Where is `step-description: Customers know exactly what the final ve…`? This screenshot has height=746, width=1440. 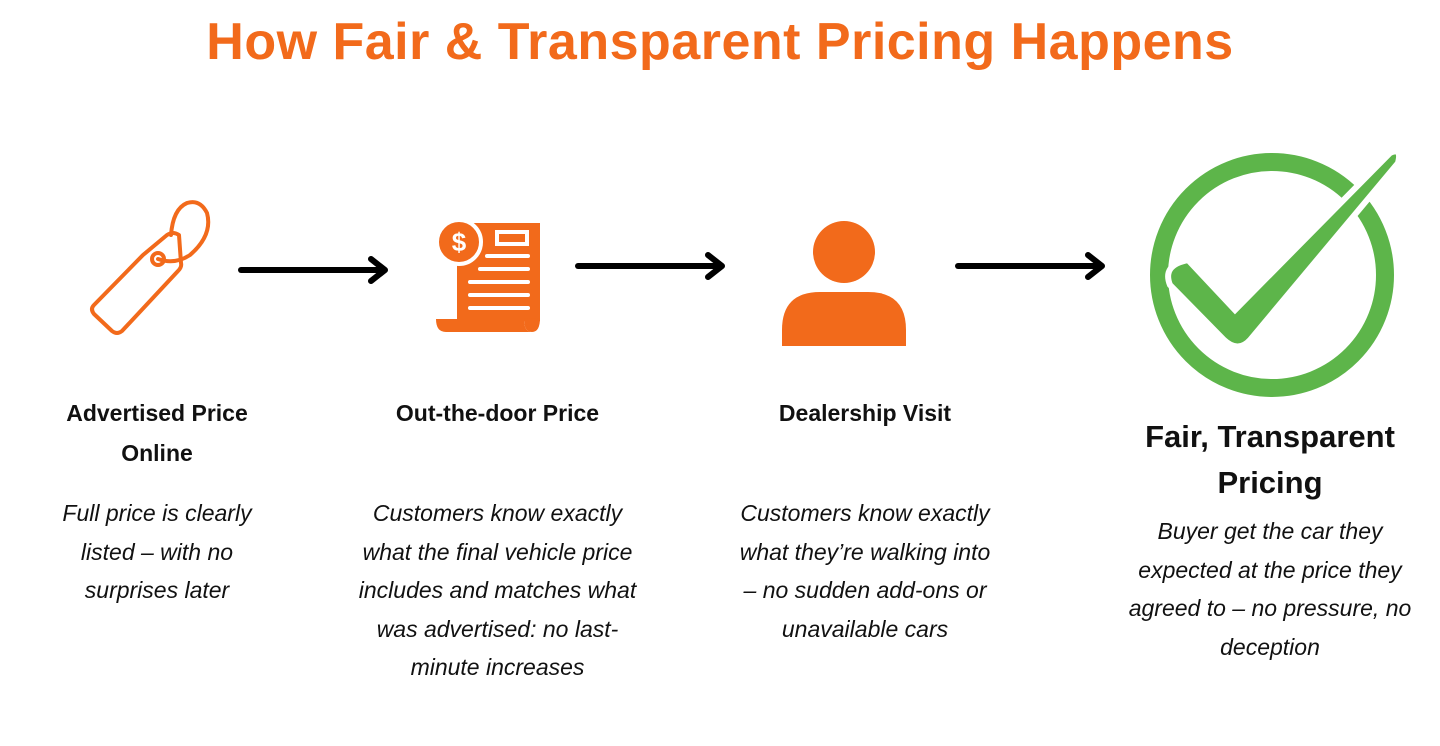 step-description: Customers know exactly what the final ve… is located at coordinates (497, 590).